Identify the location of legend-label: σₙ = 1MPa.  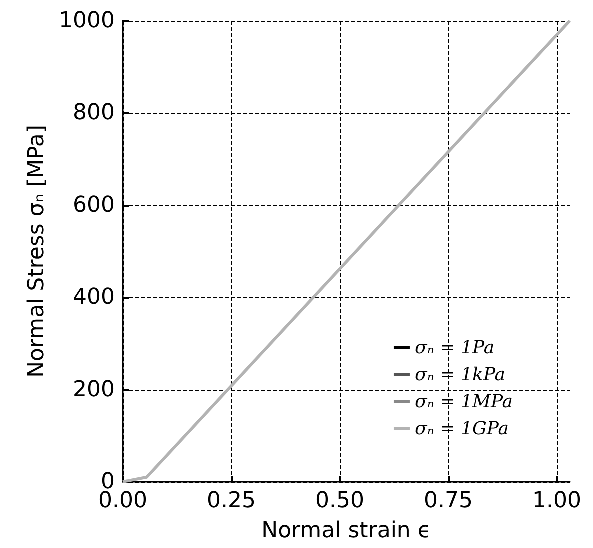
(464, 402).